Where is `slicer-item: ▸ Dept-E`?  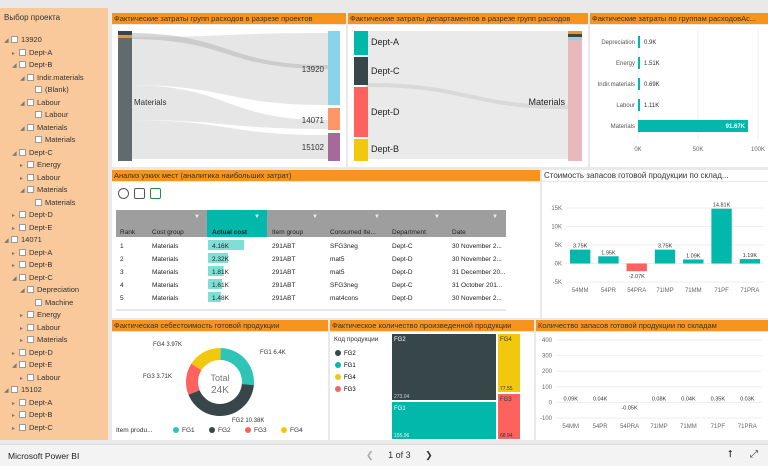 slicer-item: ▸ Dept-E is located at coordinates (32, 228).